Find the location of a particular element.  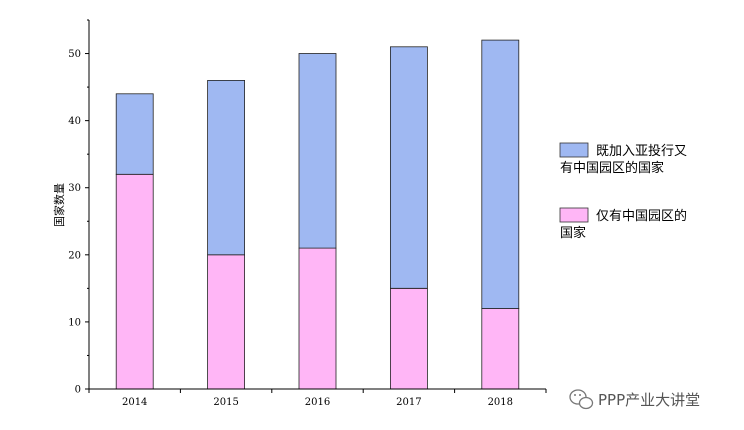

x-tick-label: 2016 is located at coordinates (317, 402).